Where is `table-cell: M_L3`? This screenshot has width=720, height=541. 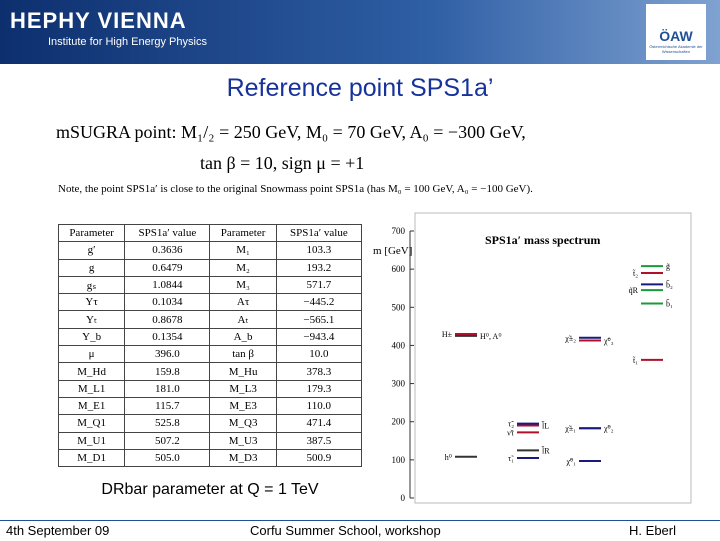
table-cell: M_L3 is located at coordinates (243, 388).